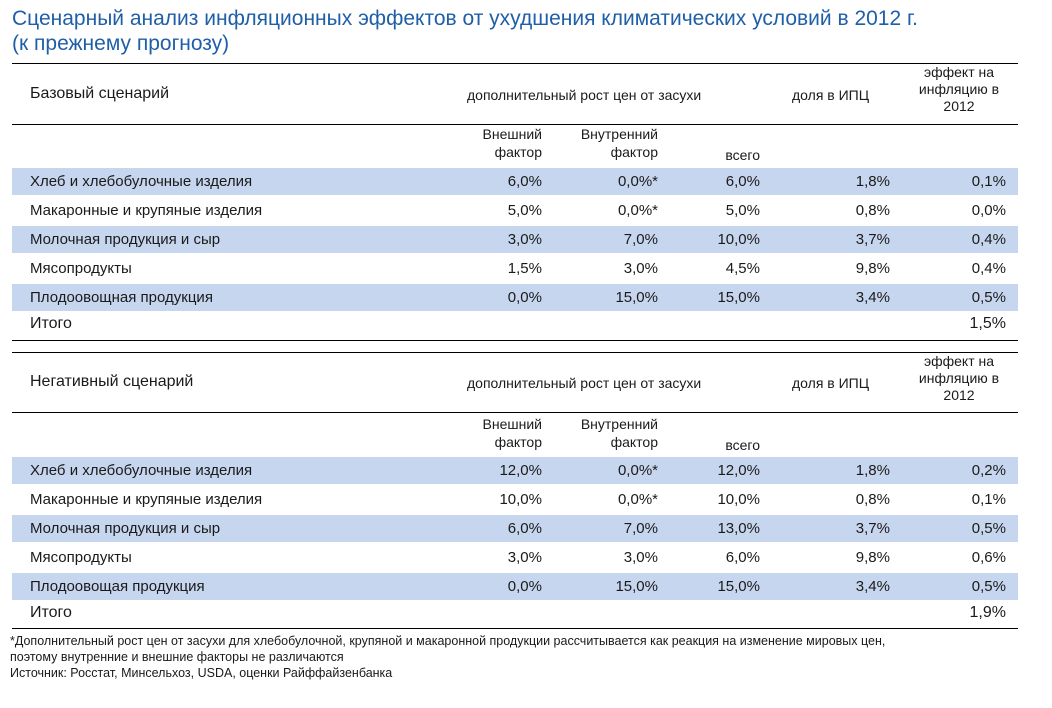  What do you see at coordinates (524, 586) in the screenshot?
I see `cell-external: 0,0%` at bounding box center [524, 586].